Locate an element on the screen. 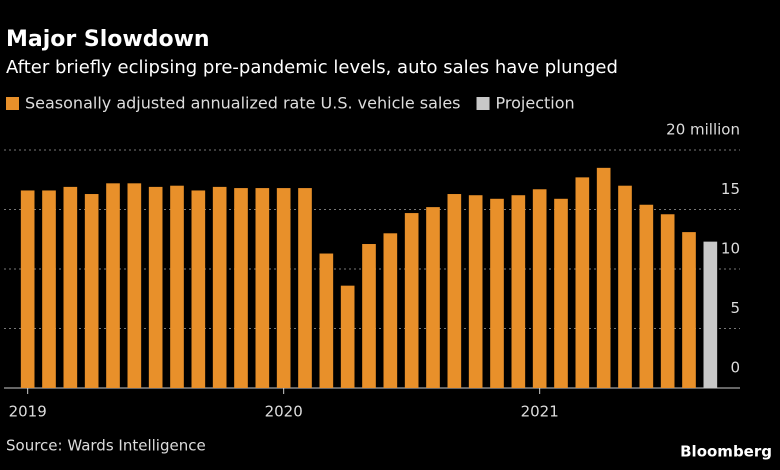 The height and width of the screenshot is (470, 780). chart-title: Major Slowdown is located at coordinates (108, 39).